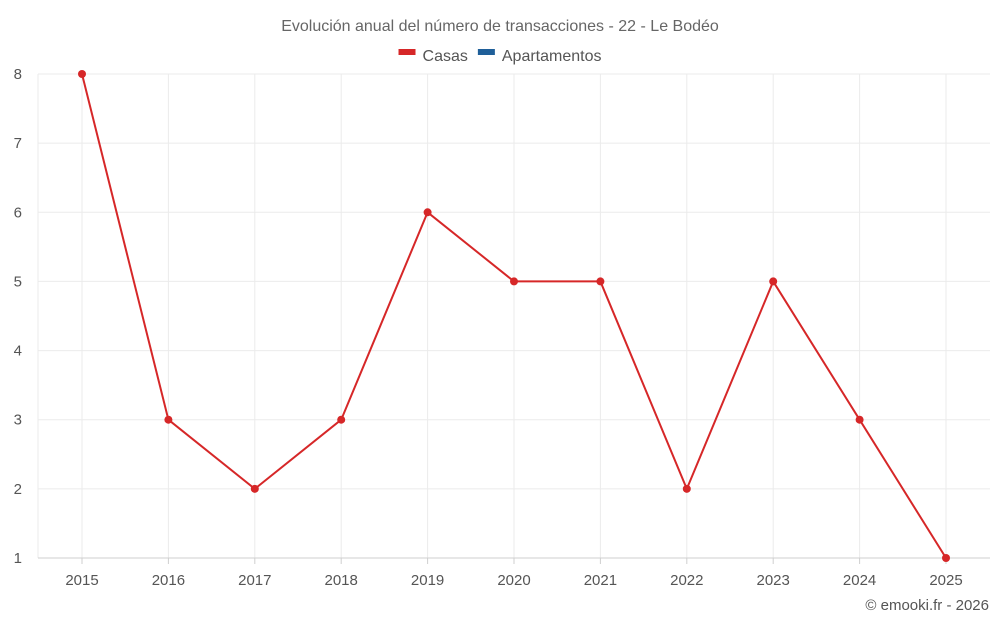 The image size is (1000, 625). Describe the element at coordinates (552, 56) in the screenshot. I see `legend-label: Apartamentos` at that location.